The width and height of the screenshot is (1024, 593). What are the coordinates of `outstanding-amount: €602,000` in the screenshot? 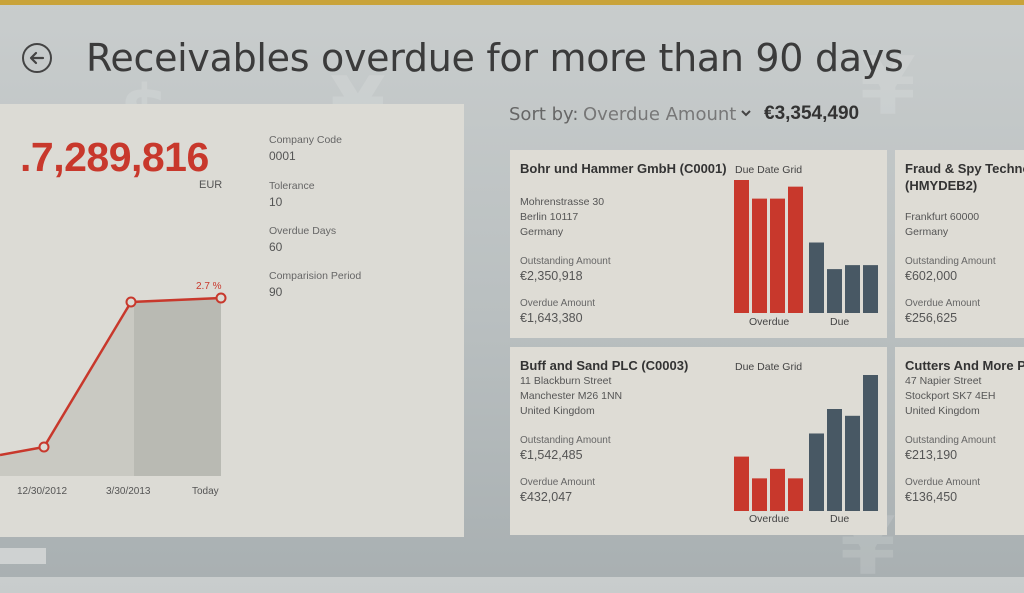 It's located at (931, 276).